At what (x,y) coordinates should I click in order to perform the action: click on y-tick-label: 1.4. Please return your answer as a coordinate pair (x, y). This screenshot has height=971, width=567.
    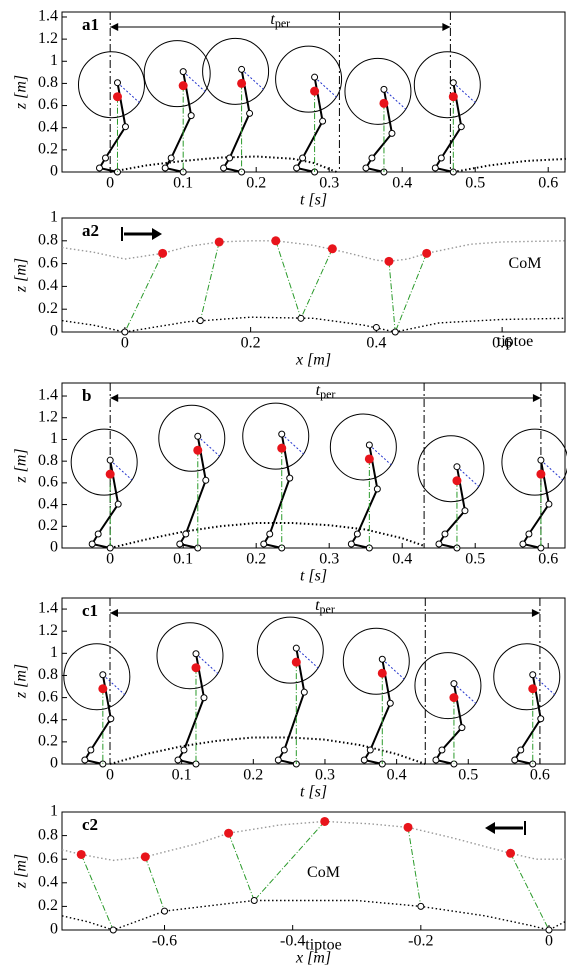
    Looking at the image, I should click on (48, 395).